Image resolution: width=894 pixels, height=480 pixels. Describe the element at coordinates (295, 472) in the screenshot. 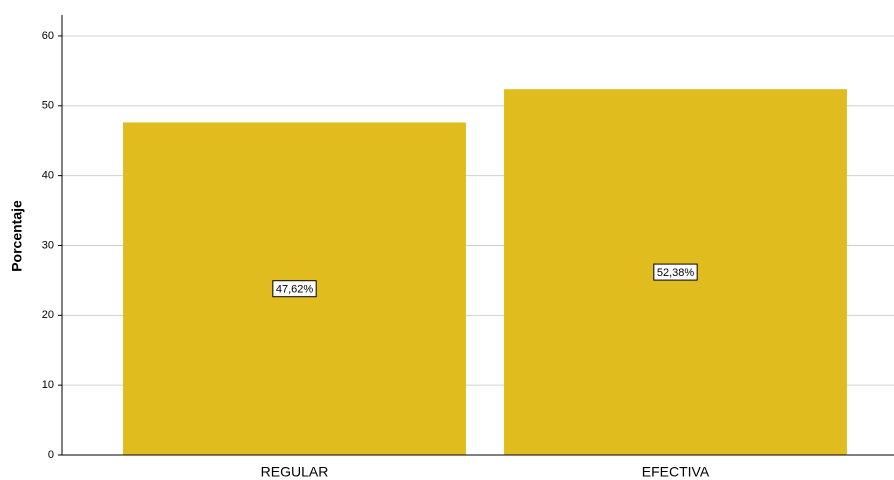

I see `x-tick-label: REGULAR` at that location.